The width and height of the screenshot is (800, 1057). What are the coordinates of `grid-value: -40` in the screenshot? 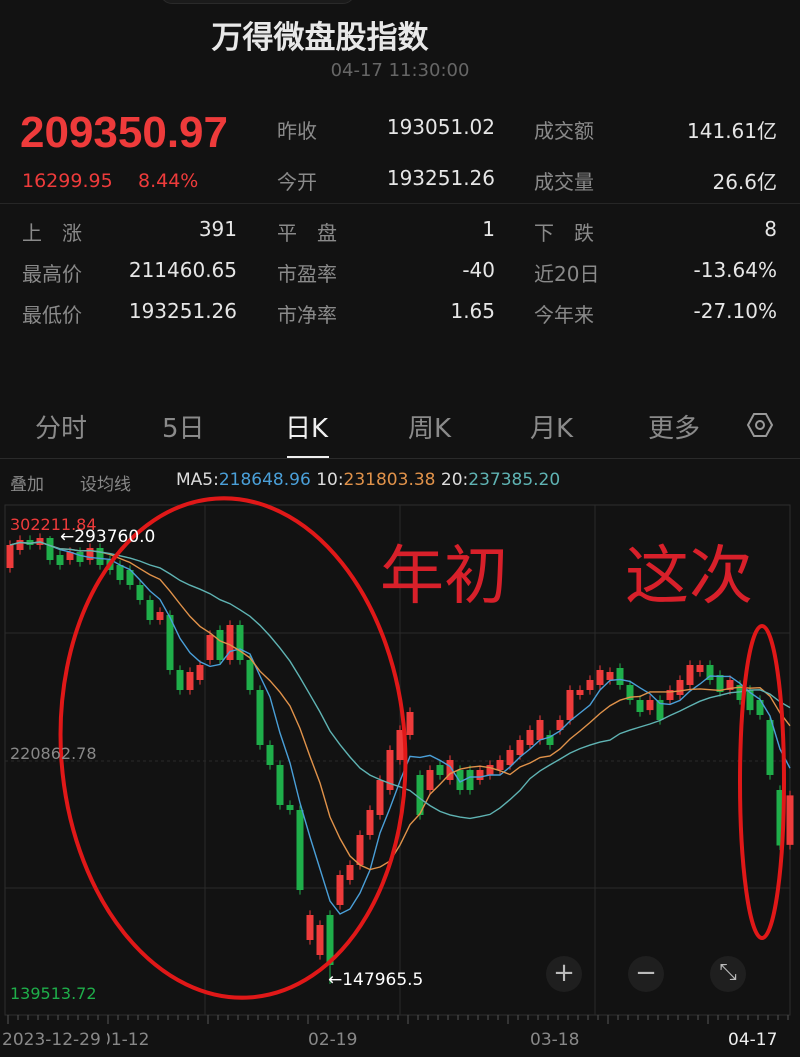 It's located at (478, 270).